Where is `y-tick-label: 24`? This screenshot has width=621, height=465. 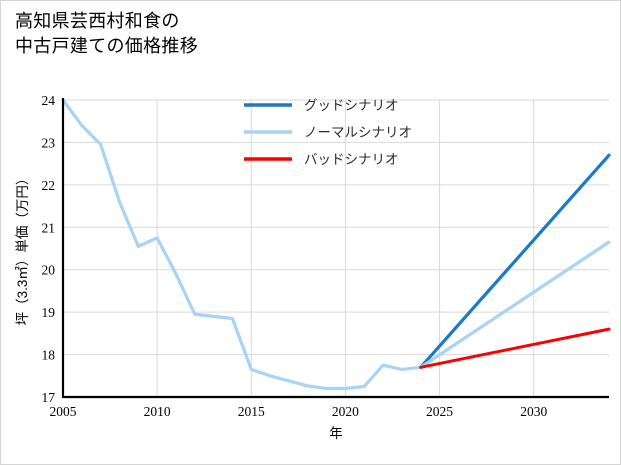
y-tick-label: 24 is located at coordinates (49, 100).